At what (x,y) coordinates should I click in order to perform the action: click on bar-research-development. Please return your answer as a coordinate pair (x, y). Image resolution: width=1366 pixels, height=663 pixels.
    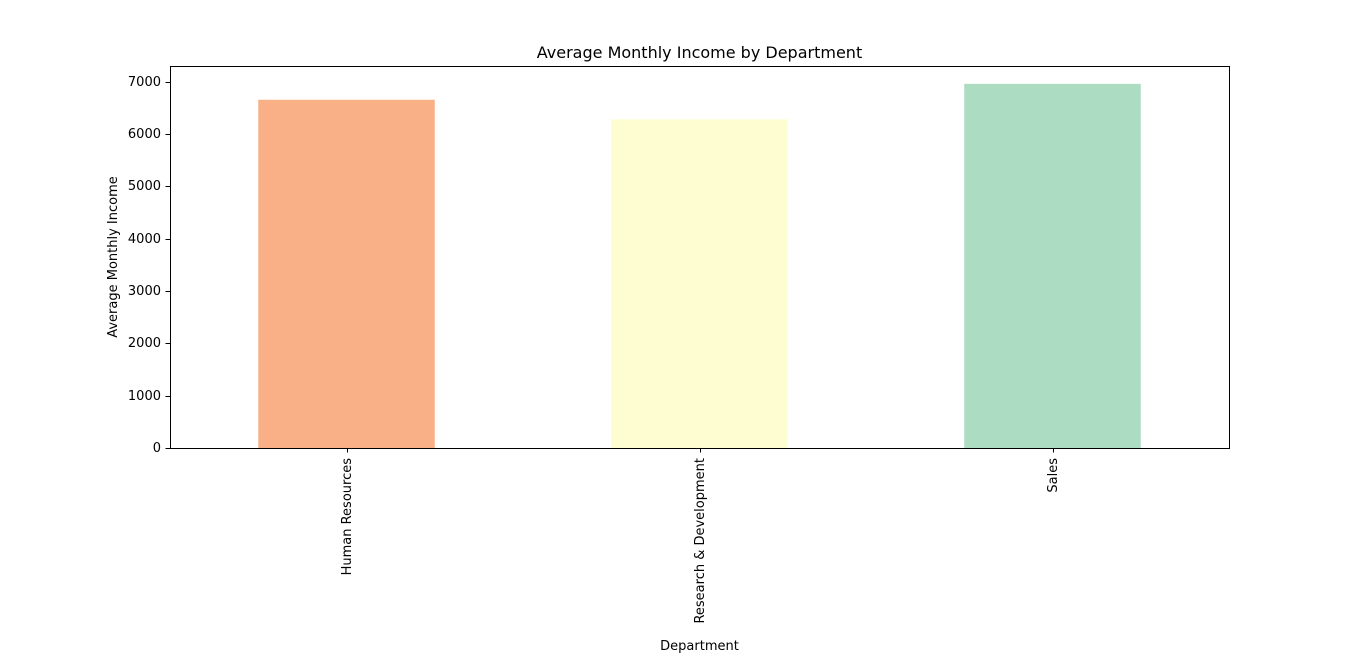
    Looking at the image, I should click on (699, 284).